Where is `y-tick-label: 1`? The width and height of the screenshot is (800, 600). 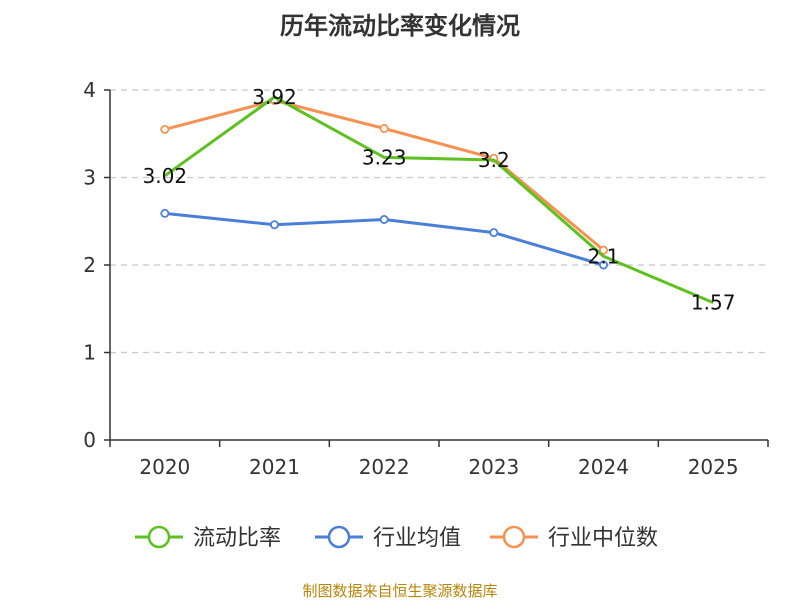 y-tick-label: 1 is located at coordinates (89, 353).